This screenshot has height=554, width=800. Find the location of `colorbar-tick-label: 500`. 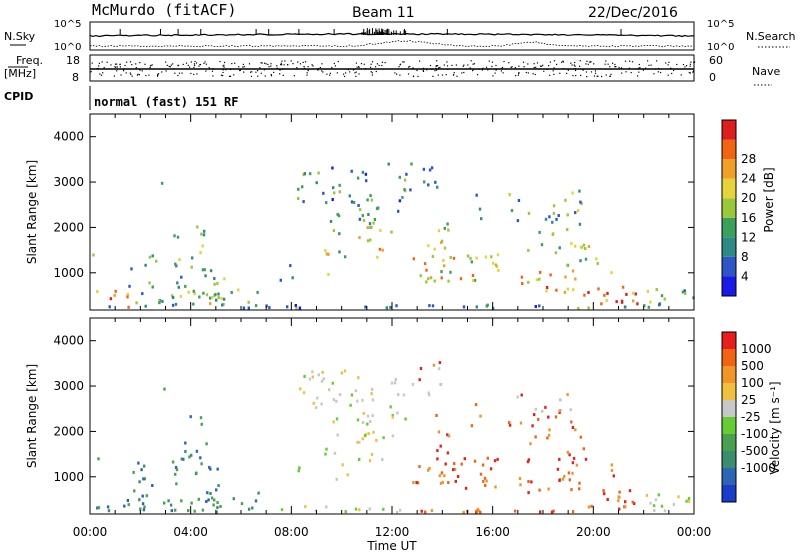

colorbar-tick-label: 500 is located at coordinates (752, 366).